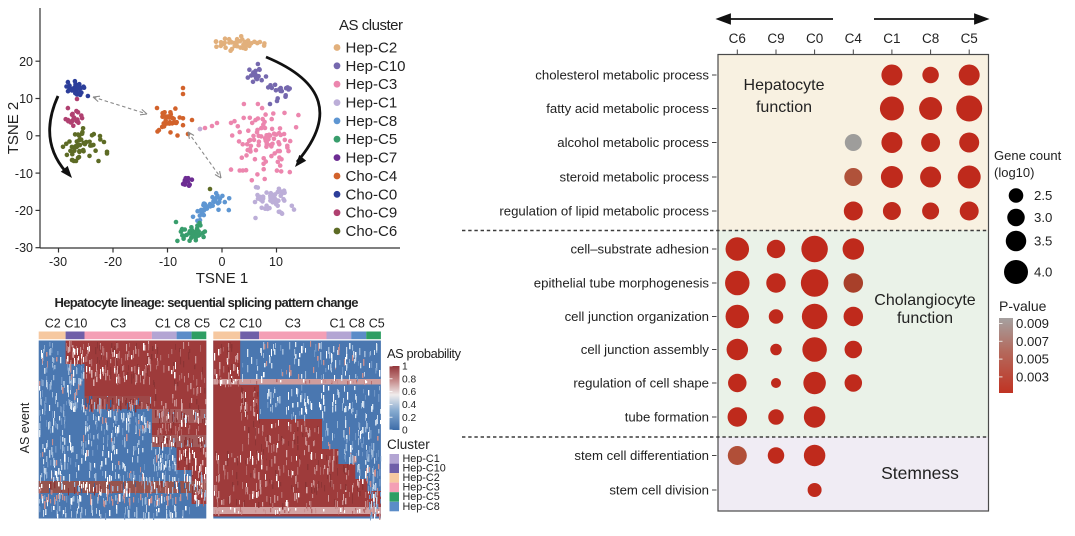  I want to click on svg-text: fatty acid metabolic process, so click(627, 108).